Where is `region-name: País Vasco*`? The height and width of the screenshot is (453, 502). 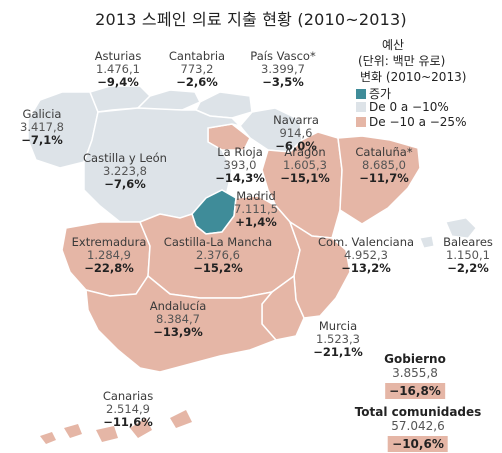
region-name: País Vasco* is located at coordinates (283, 56).